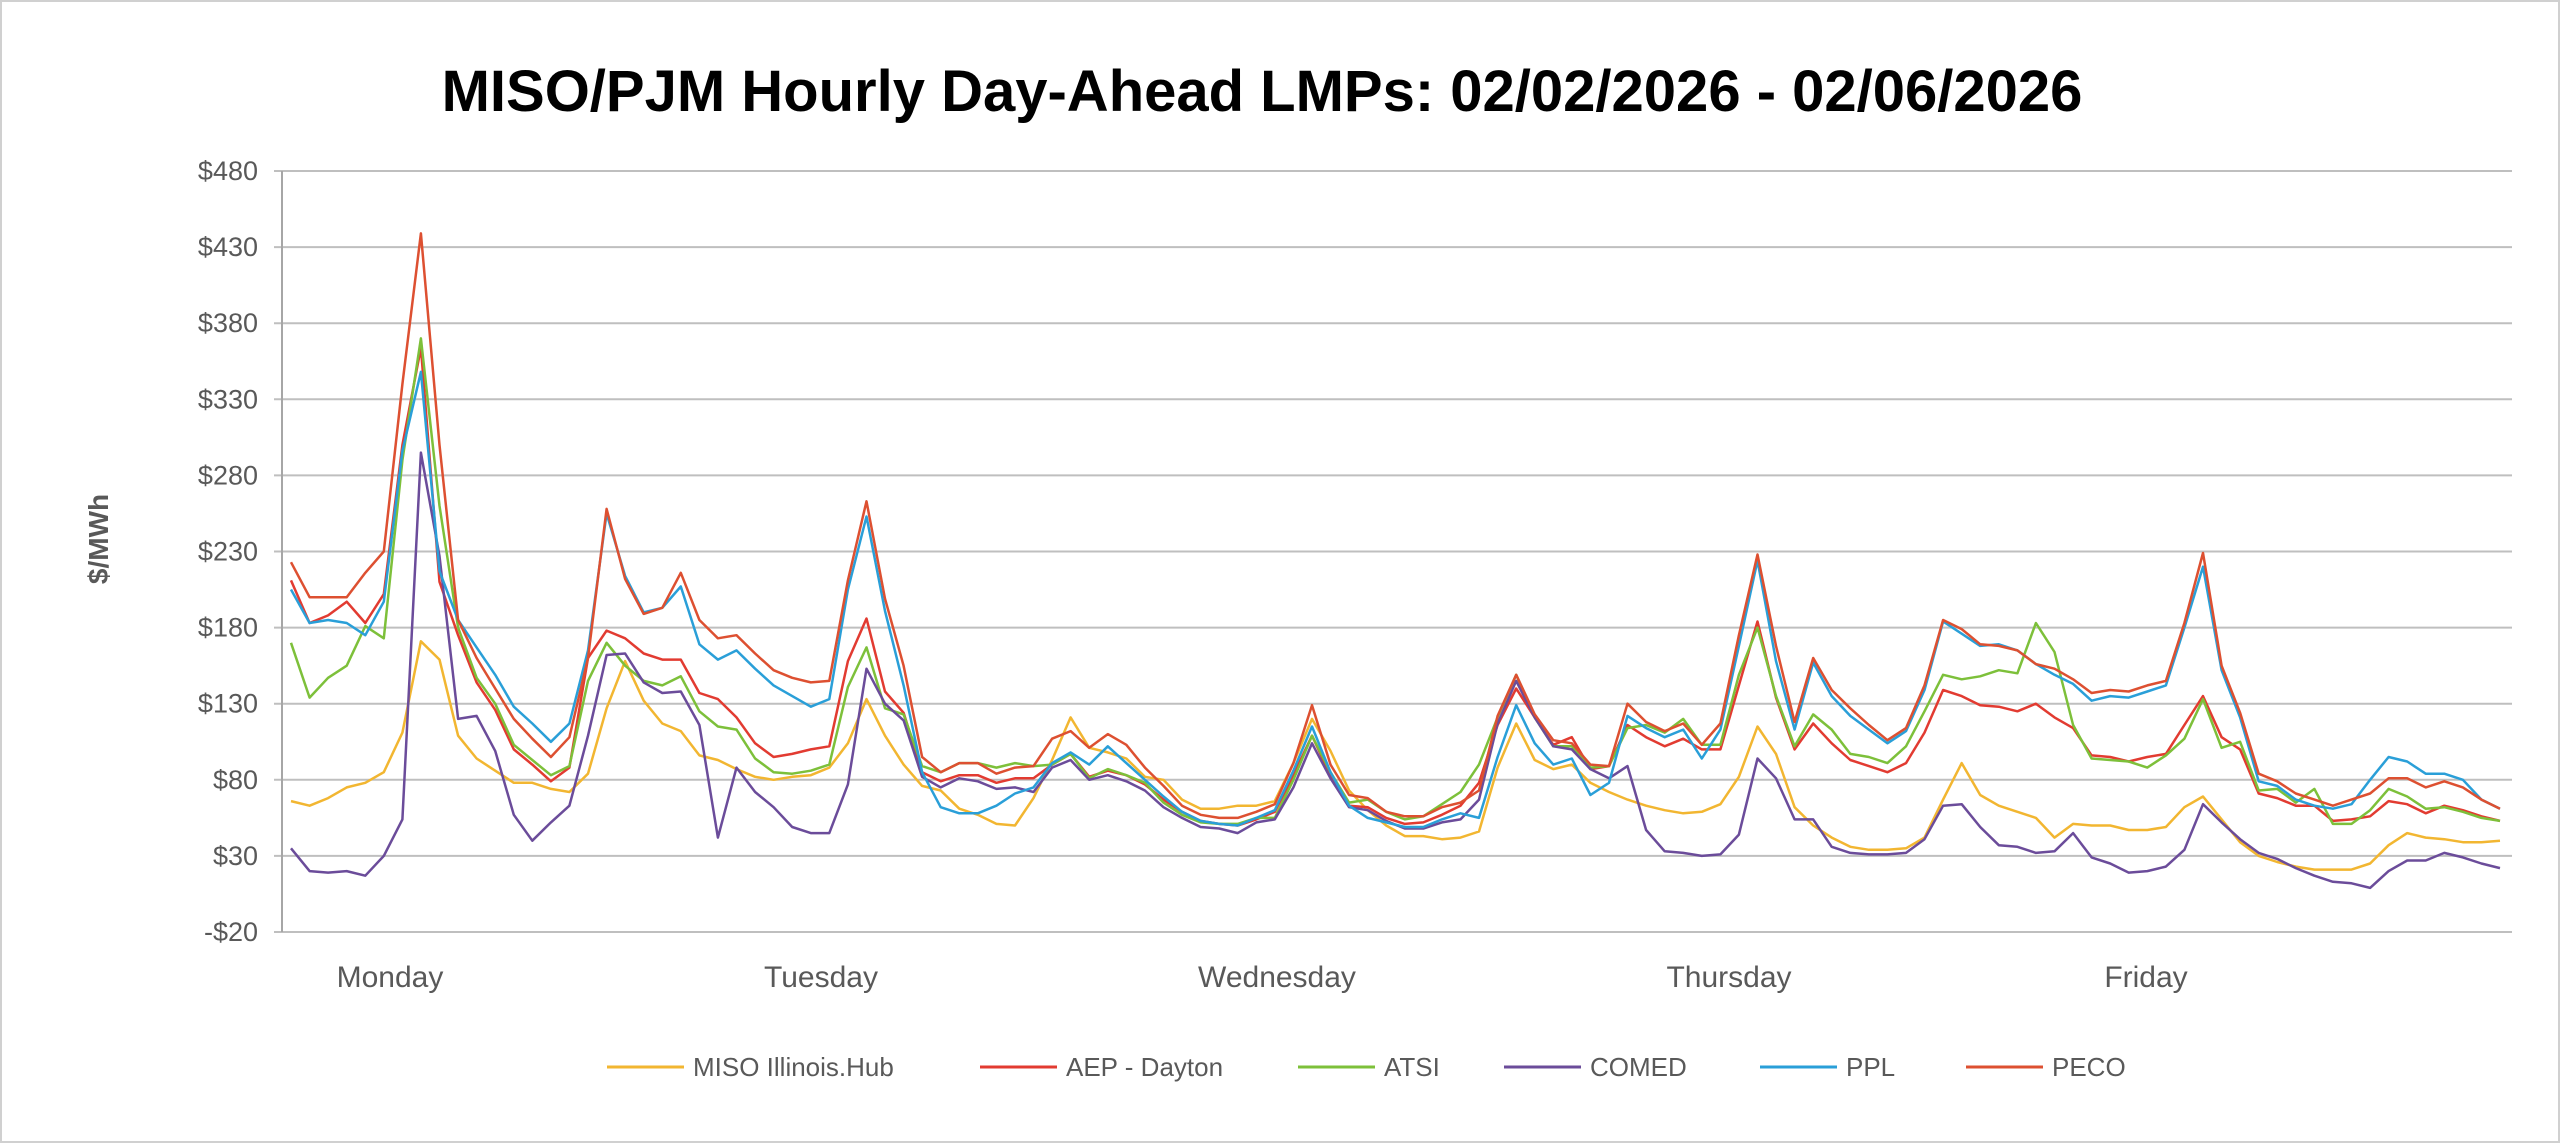  I want to click on x-axis-categories: Monday Tuesday Wednesday Thursday Friday, so click(1262, 977).